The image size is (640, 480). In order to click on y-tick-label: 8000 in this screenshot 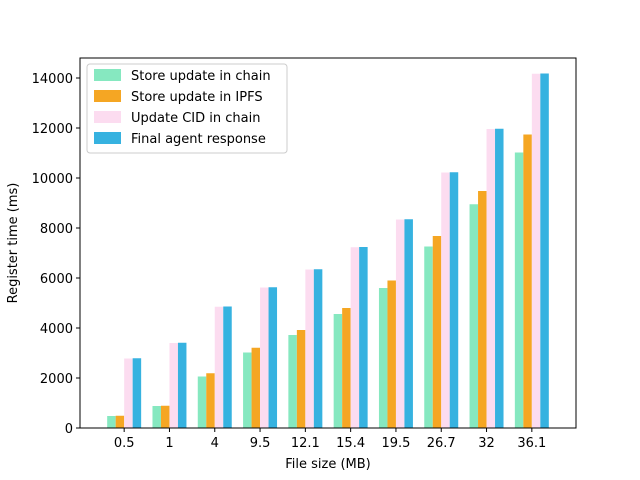, I will do `click(56, 229)`.